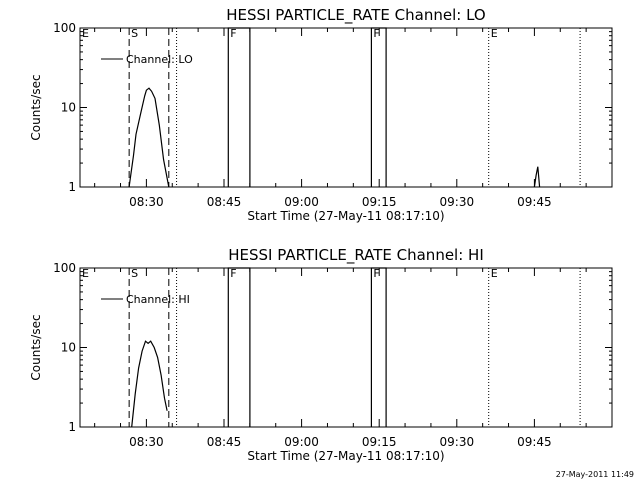 This screenshot has width=640, height=480. What do you see at coordinates (159, 59) in the screenshot?
I see `legend-label: Channel: LO` at bounding box center [159, 59].